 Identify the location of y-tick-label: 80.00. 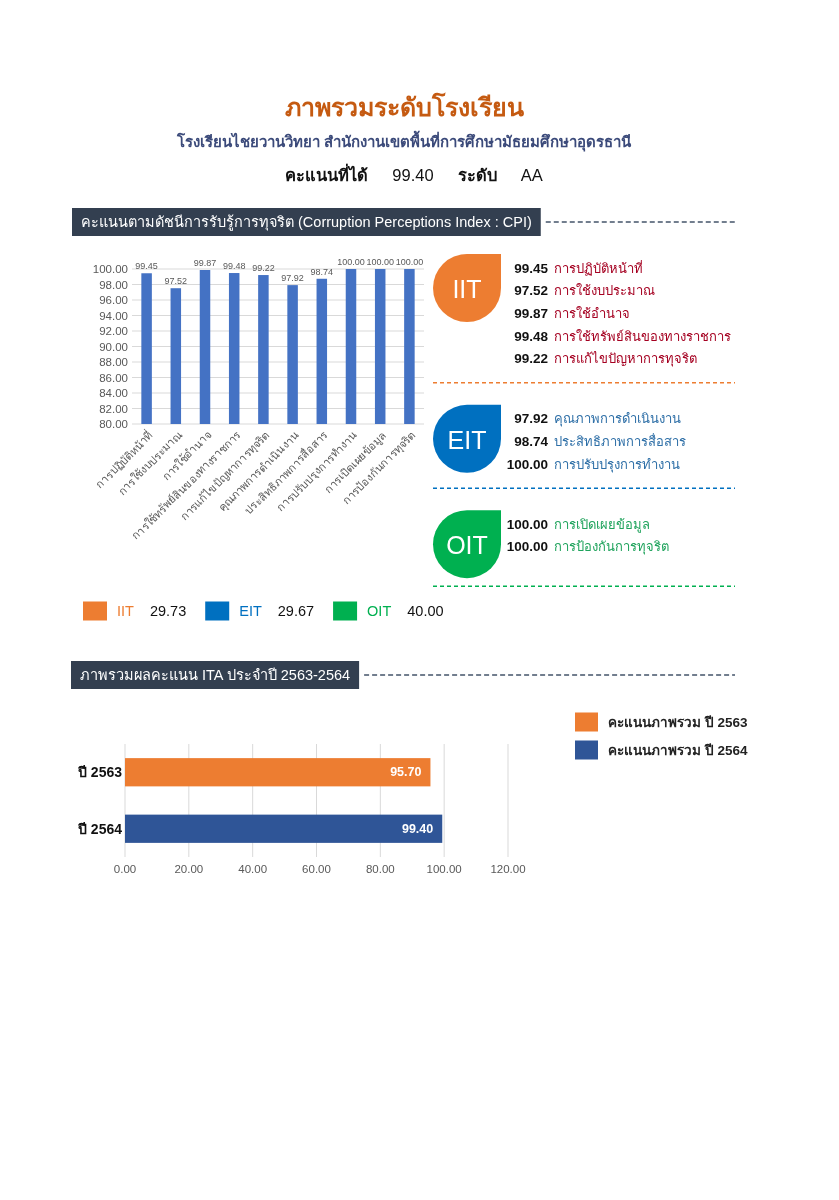
(113, 424).